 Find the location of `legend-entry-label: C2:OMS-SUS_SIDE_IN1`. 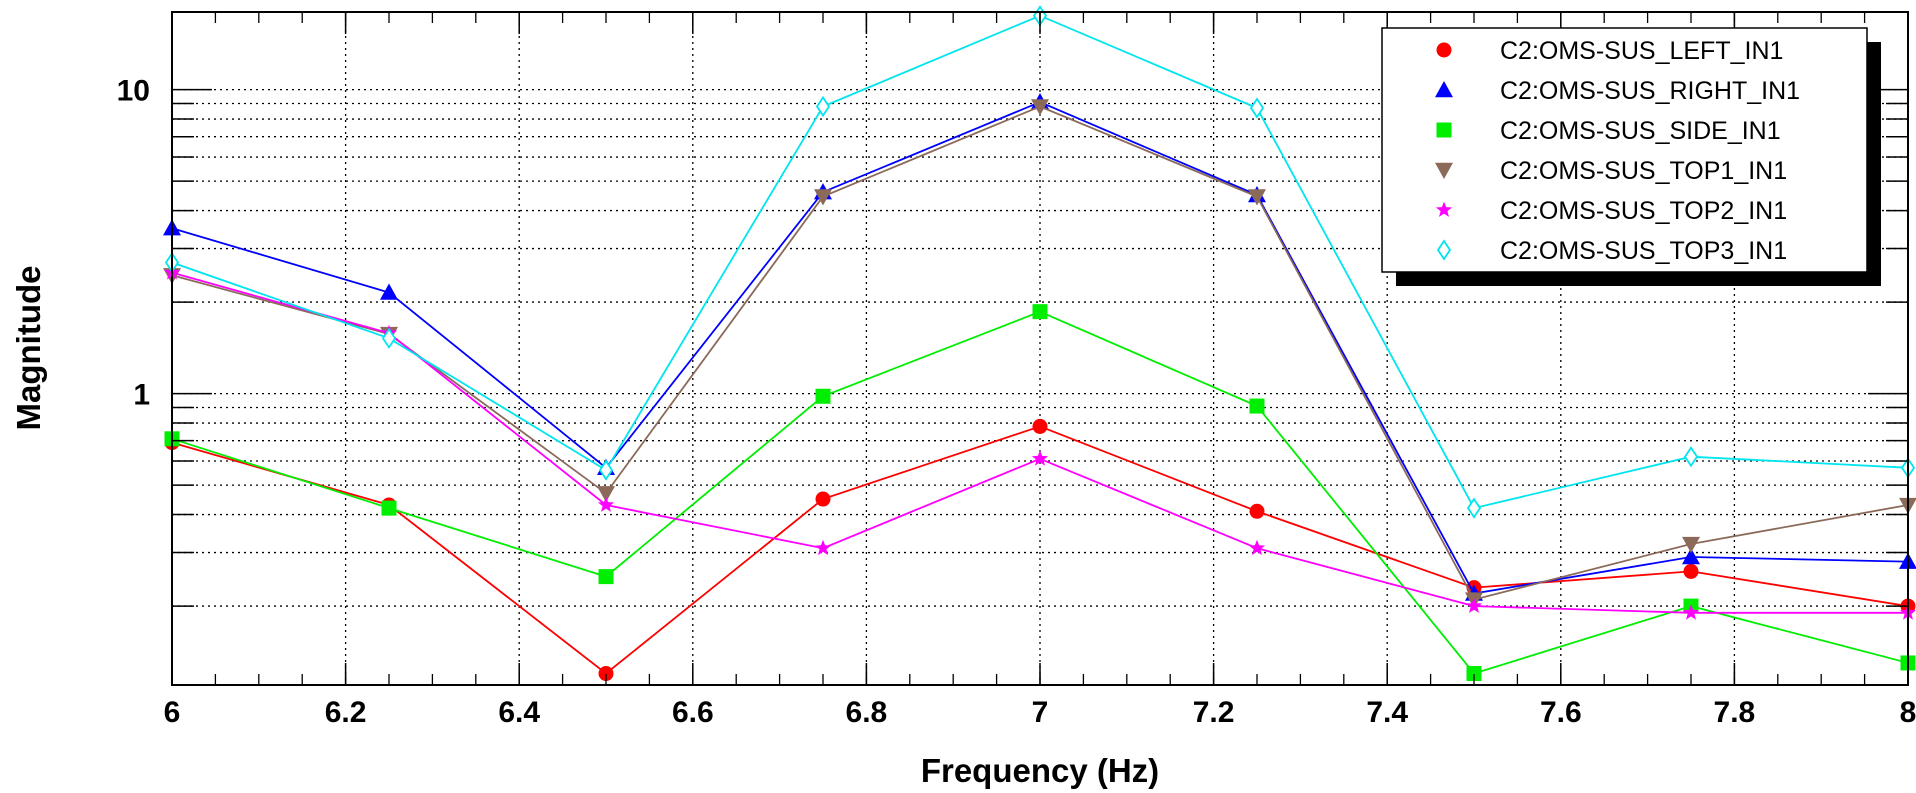

legend-entry-label: C2:OMS-SUS_SIDE_IN1 is located at coordinates (1640, 131).